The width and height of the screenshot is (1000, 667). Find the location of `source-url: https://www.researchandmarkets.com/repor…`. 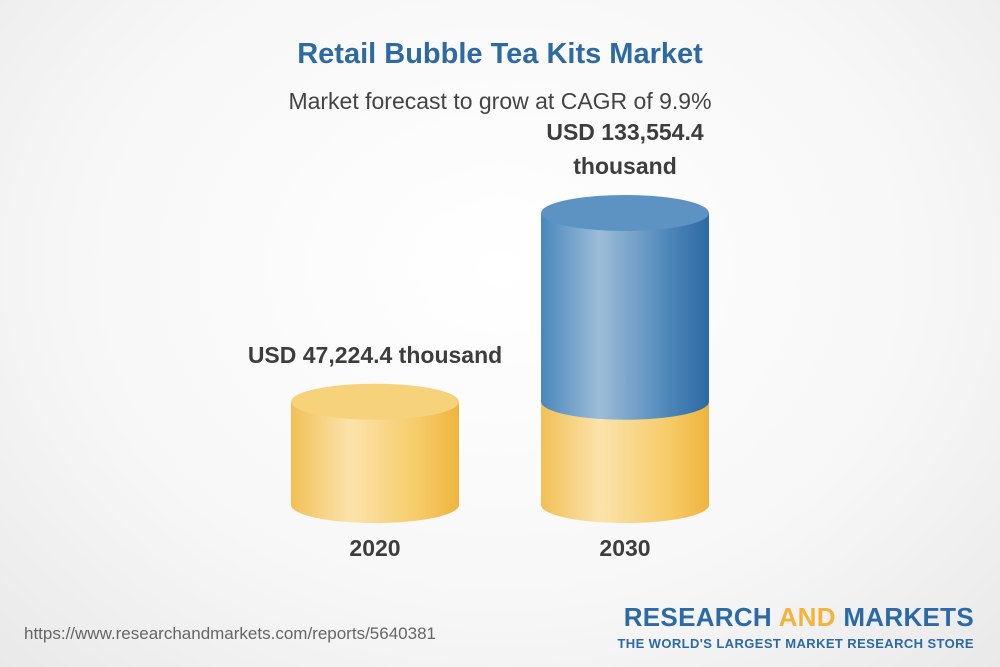

source-url: https://www.researchandmarkets.com/repor… is located at coordinates (230, 633).